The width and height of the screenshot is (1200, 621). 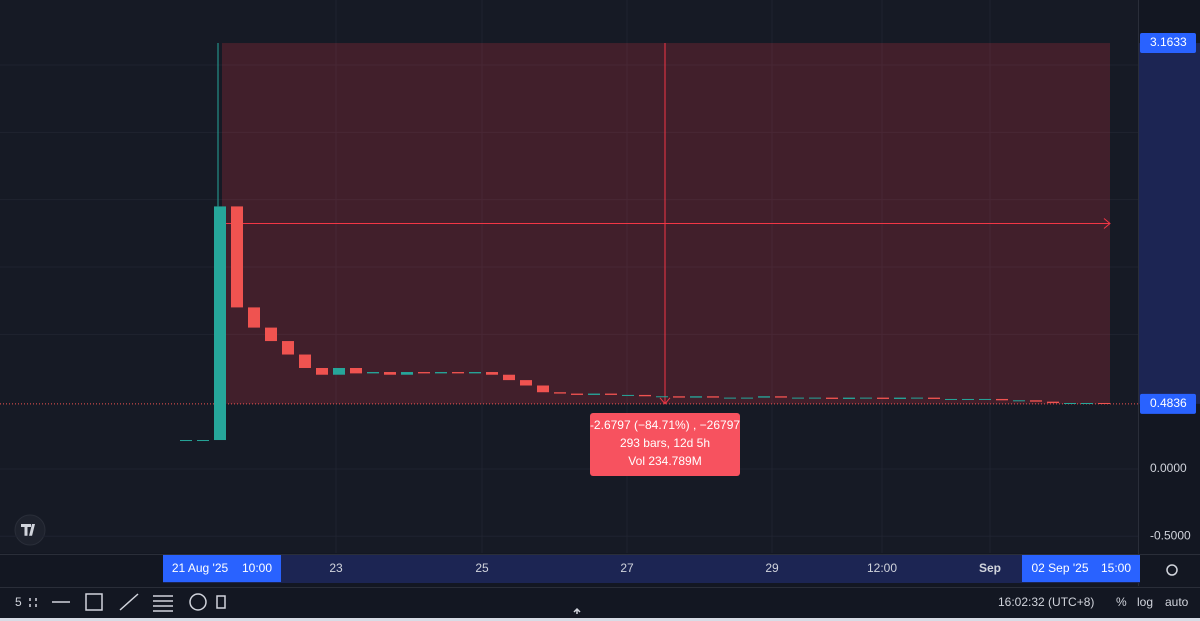 I want to click on time-range-label: 02 Sep '25 15:00, so click(x=1081, y=568).